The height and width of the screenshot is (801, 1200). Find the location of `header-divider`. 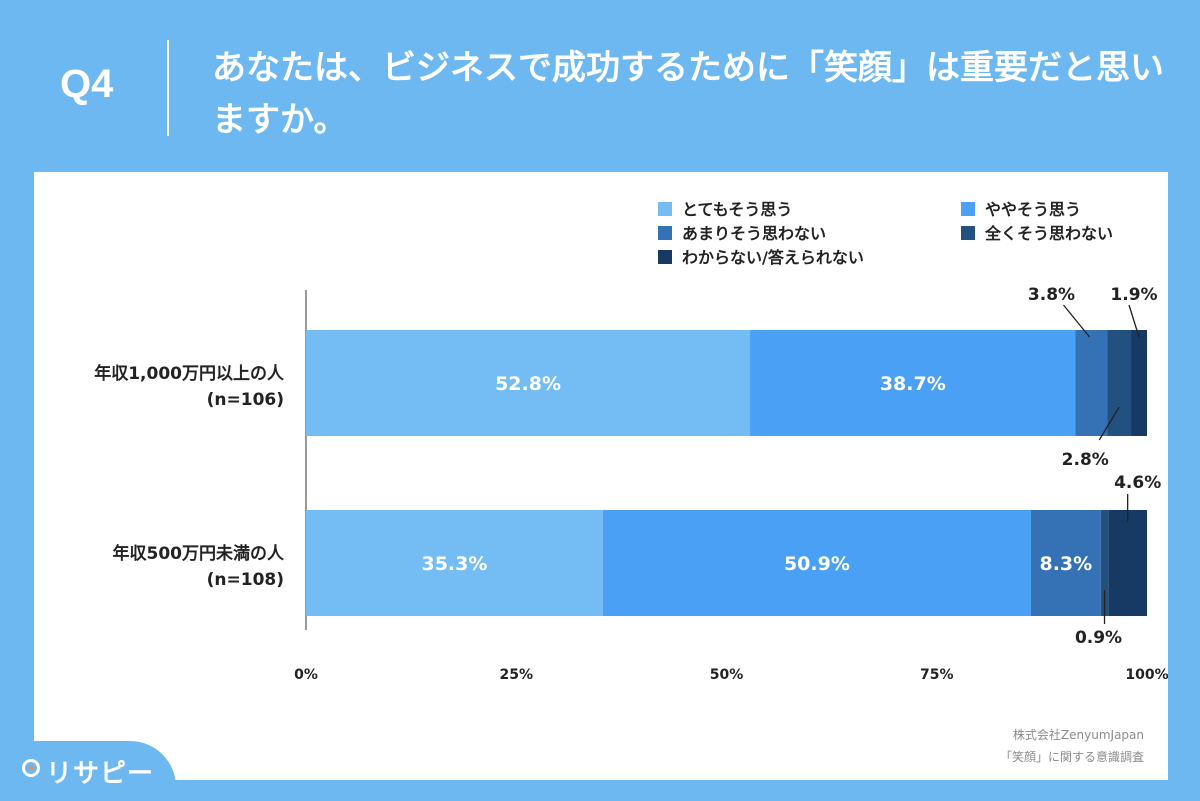

header-divider is located at coordinates (168, 88).